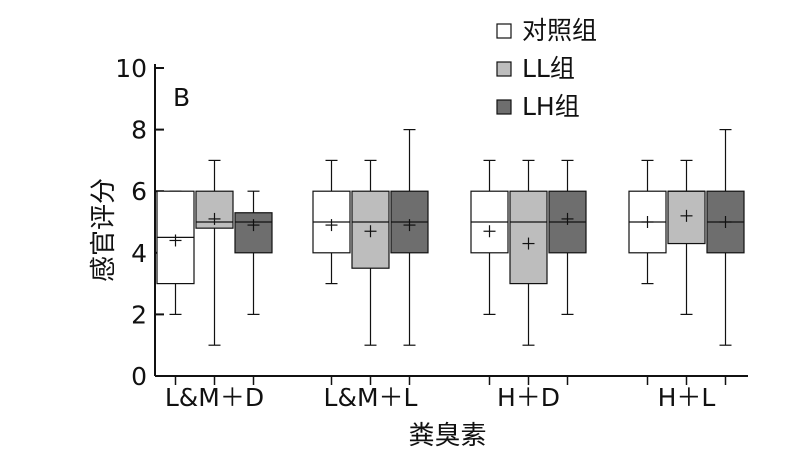  I want to click on y-tick-label: 6, so click(139, 191).